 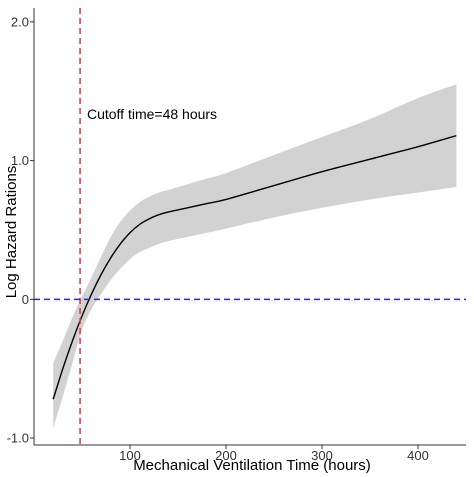 I want to click on x-tick-label: 200, so click(x=226, y=455).